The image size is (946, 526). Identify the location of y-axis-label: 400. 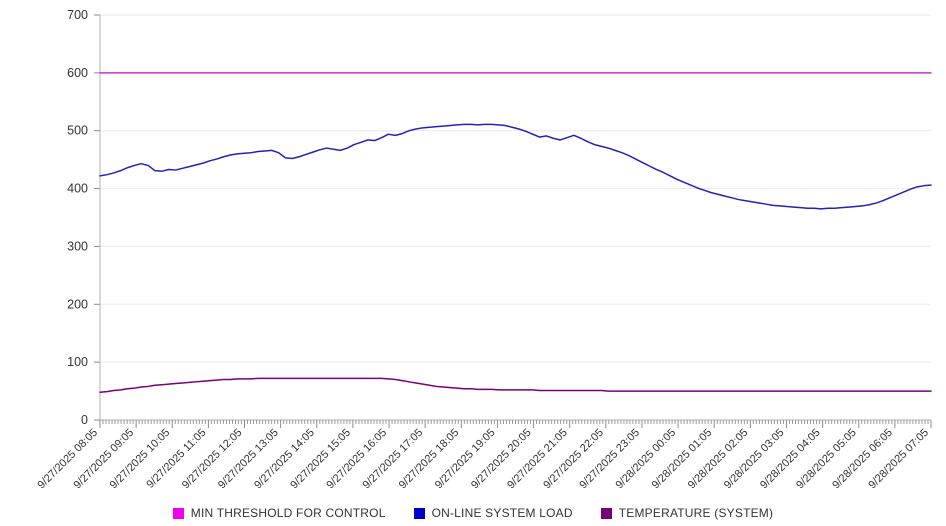
(77, 189).